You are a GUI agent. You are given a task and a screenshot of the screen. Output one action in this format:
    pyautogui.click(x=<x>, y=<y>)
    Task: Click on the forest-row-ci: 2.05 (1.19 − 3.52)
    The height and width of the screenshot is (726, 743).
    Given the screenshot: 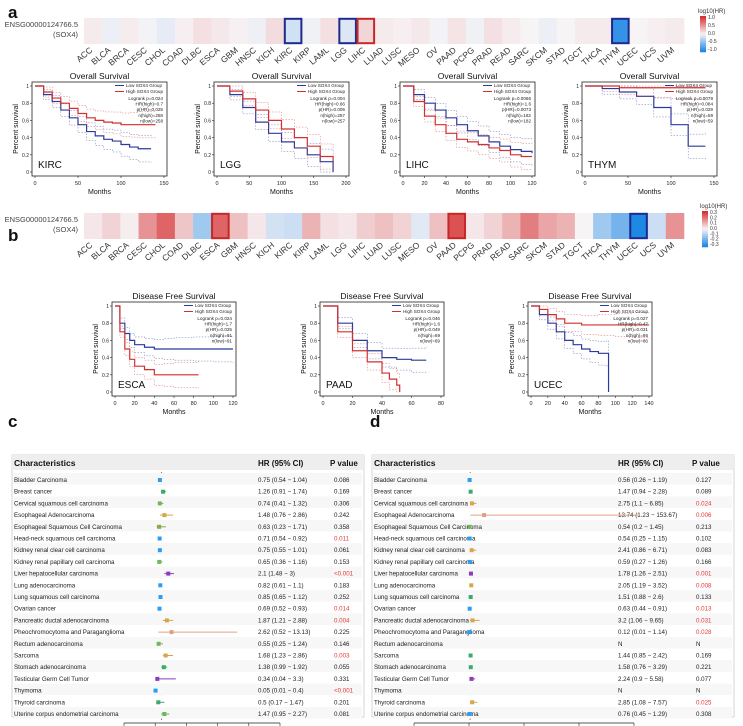 What is the action you would take?
    pyautogui.click(x=642, y=585)
    